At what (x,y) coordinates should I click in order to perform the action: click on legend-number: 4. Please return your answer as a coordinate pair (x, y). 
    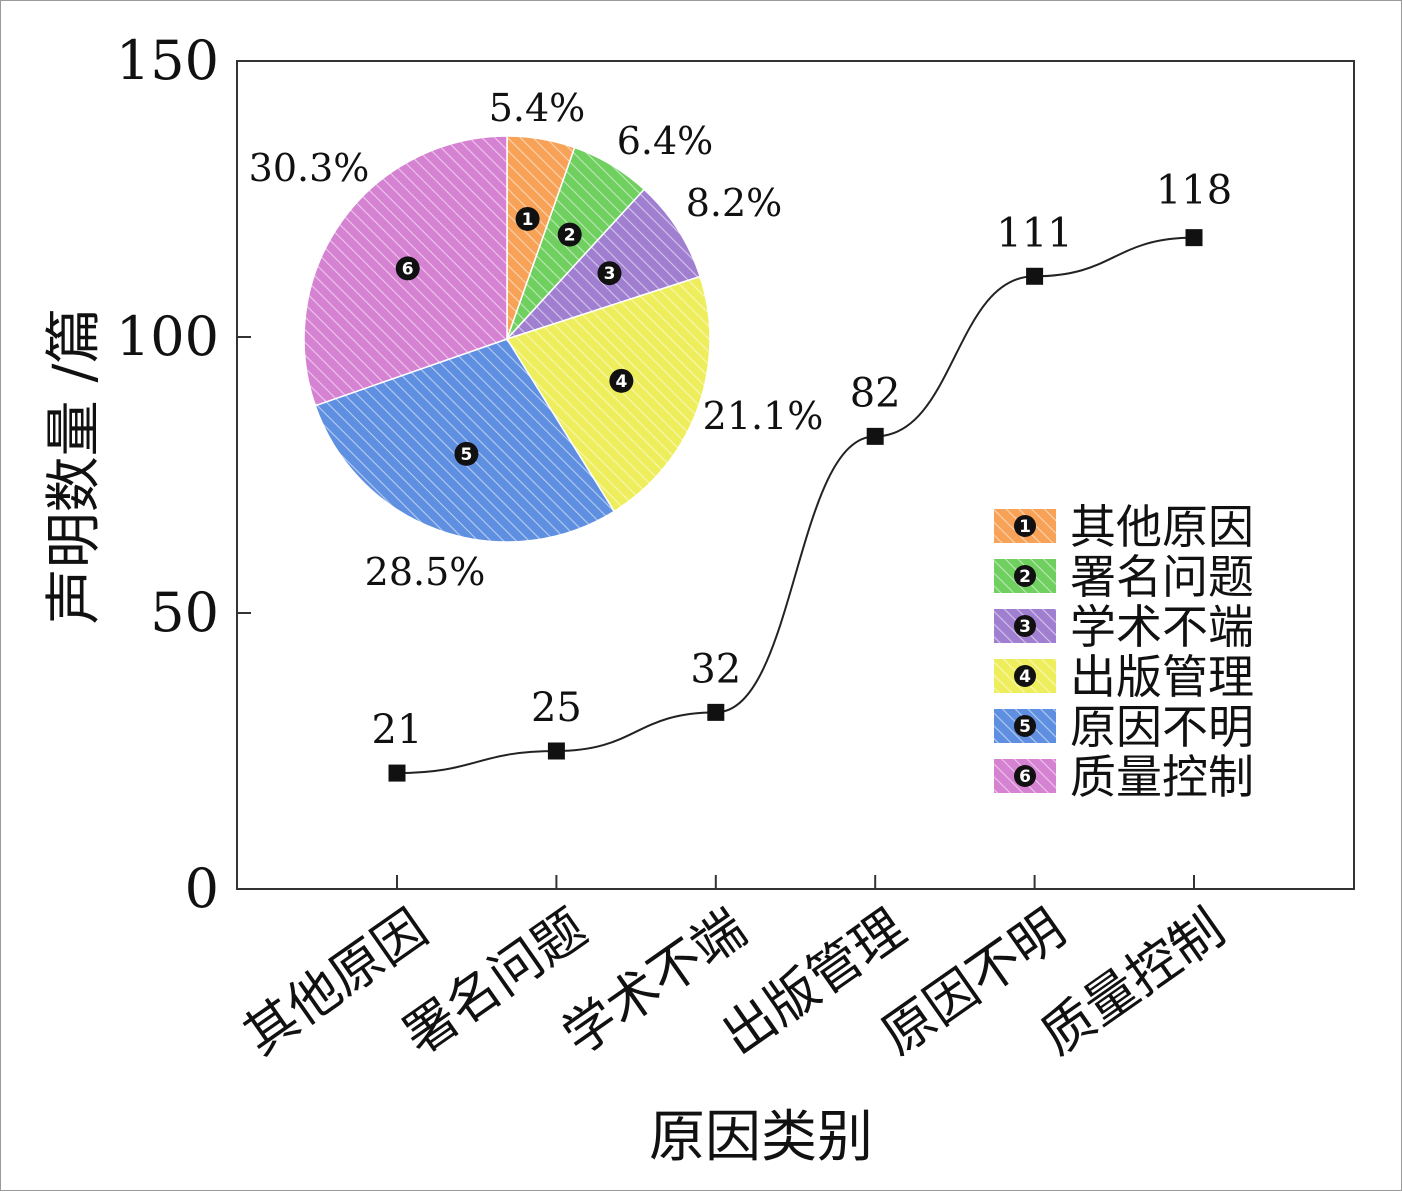
    Looking at the image, I should click on (1025, 677).